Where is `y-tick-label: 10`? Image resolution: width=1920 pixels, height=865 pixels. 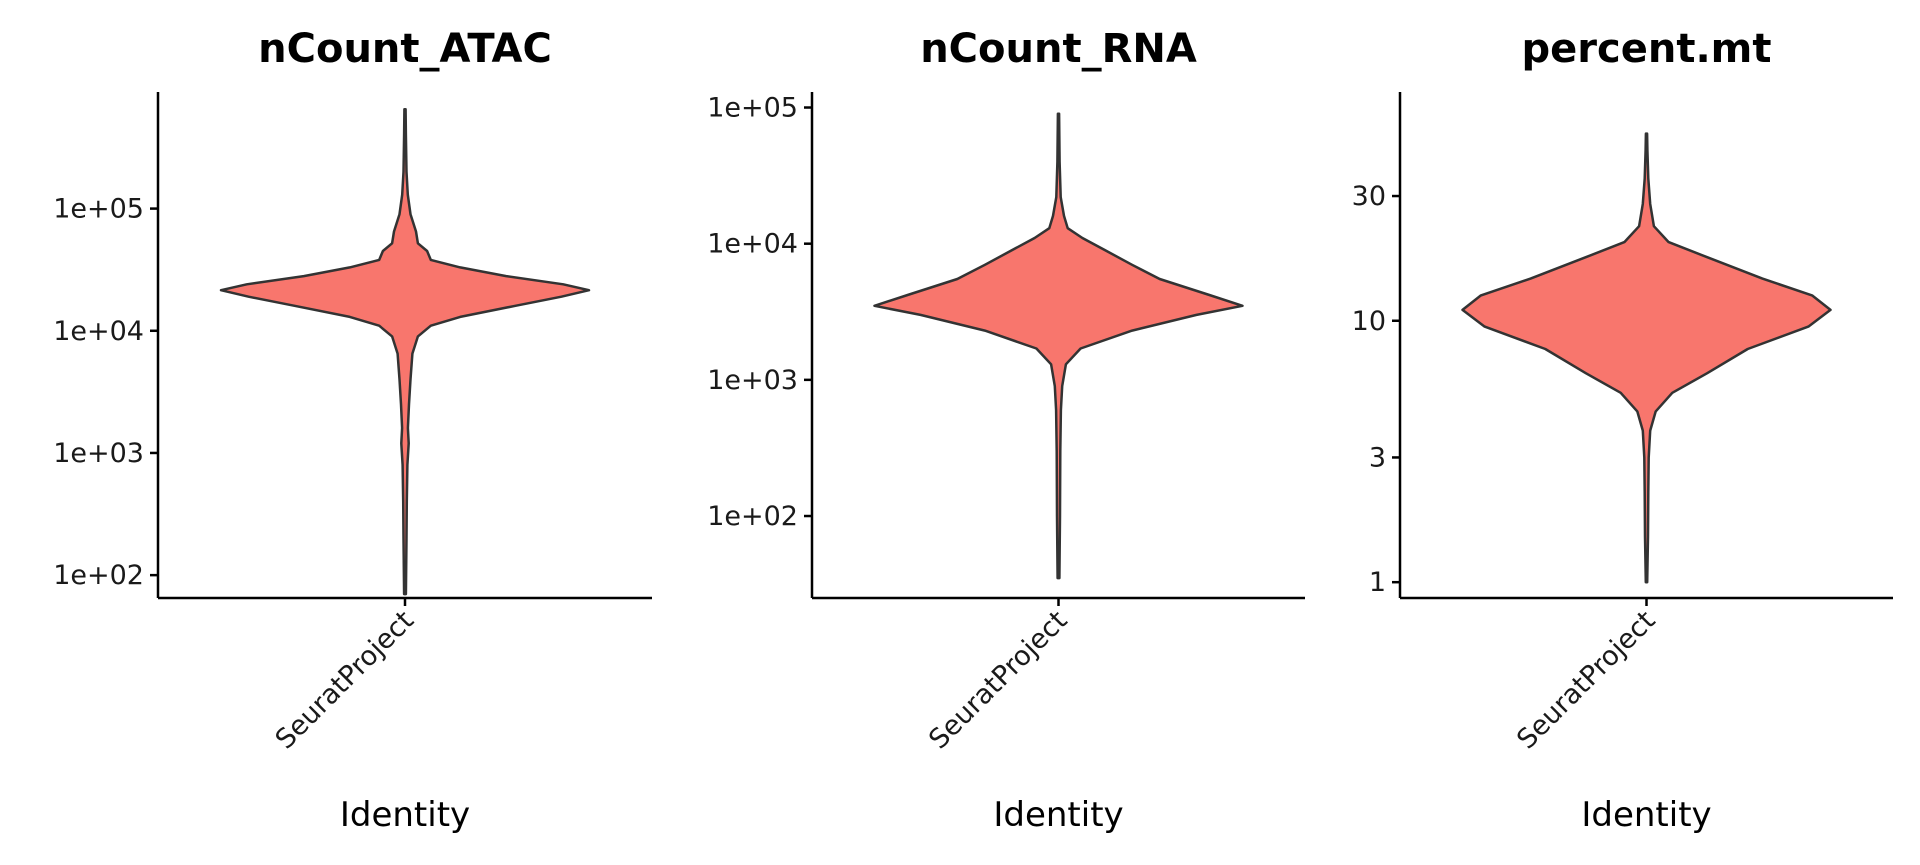 y-tick-label: 10 is located at coordinates (1369, 321).